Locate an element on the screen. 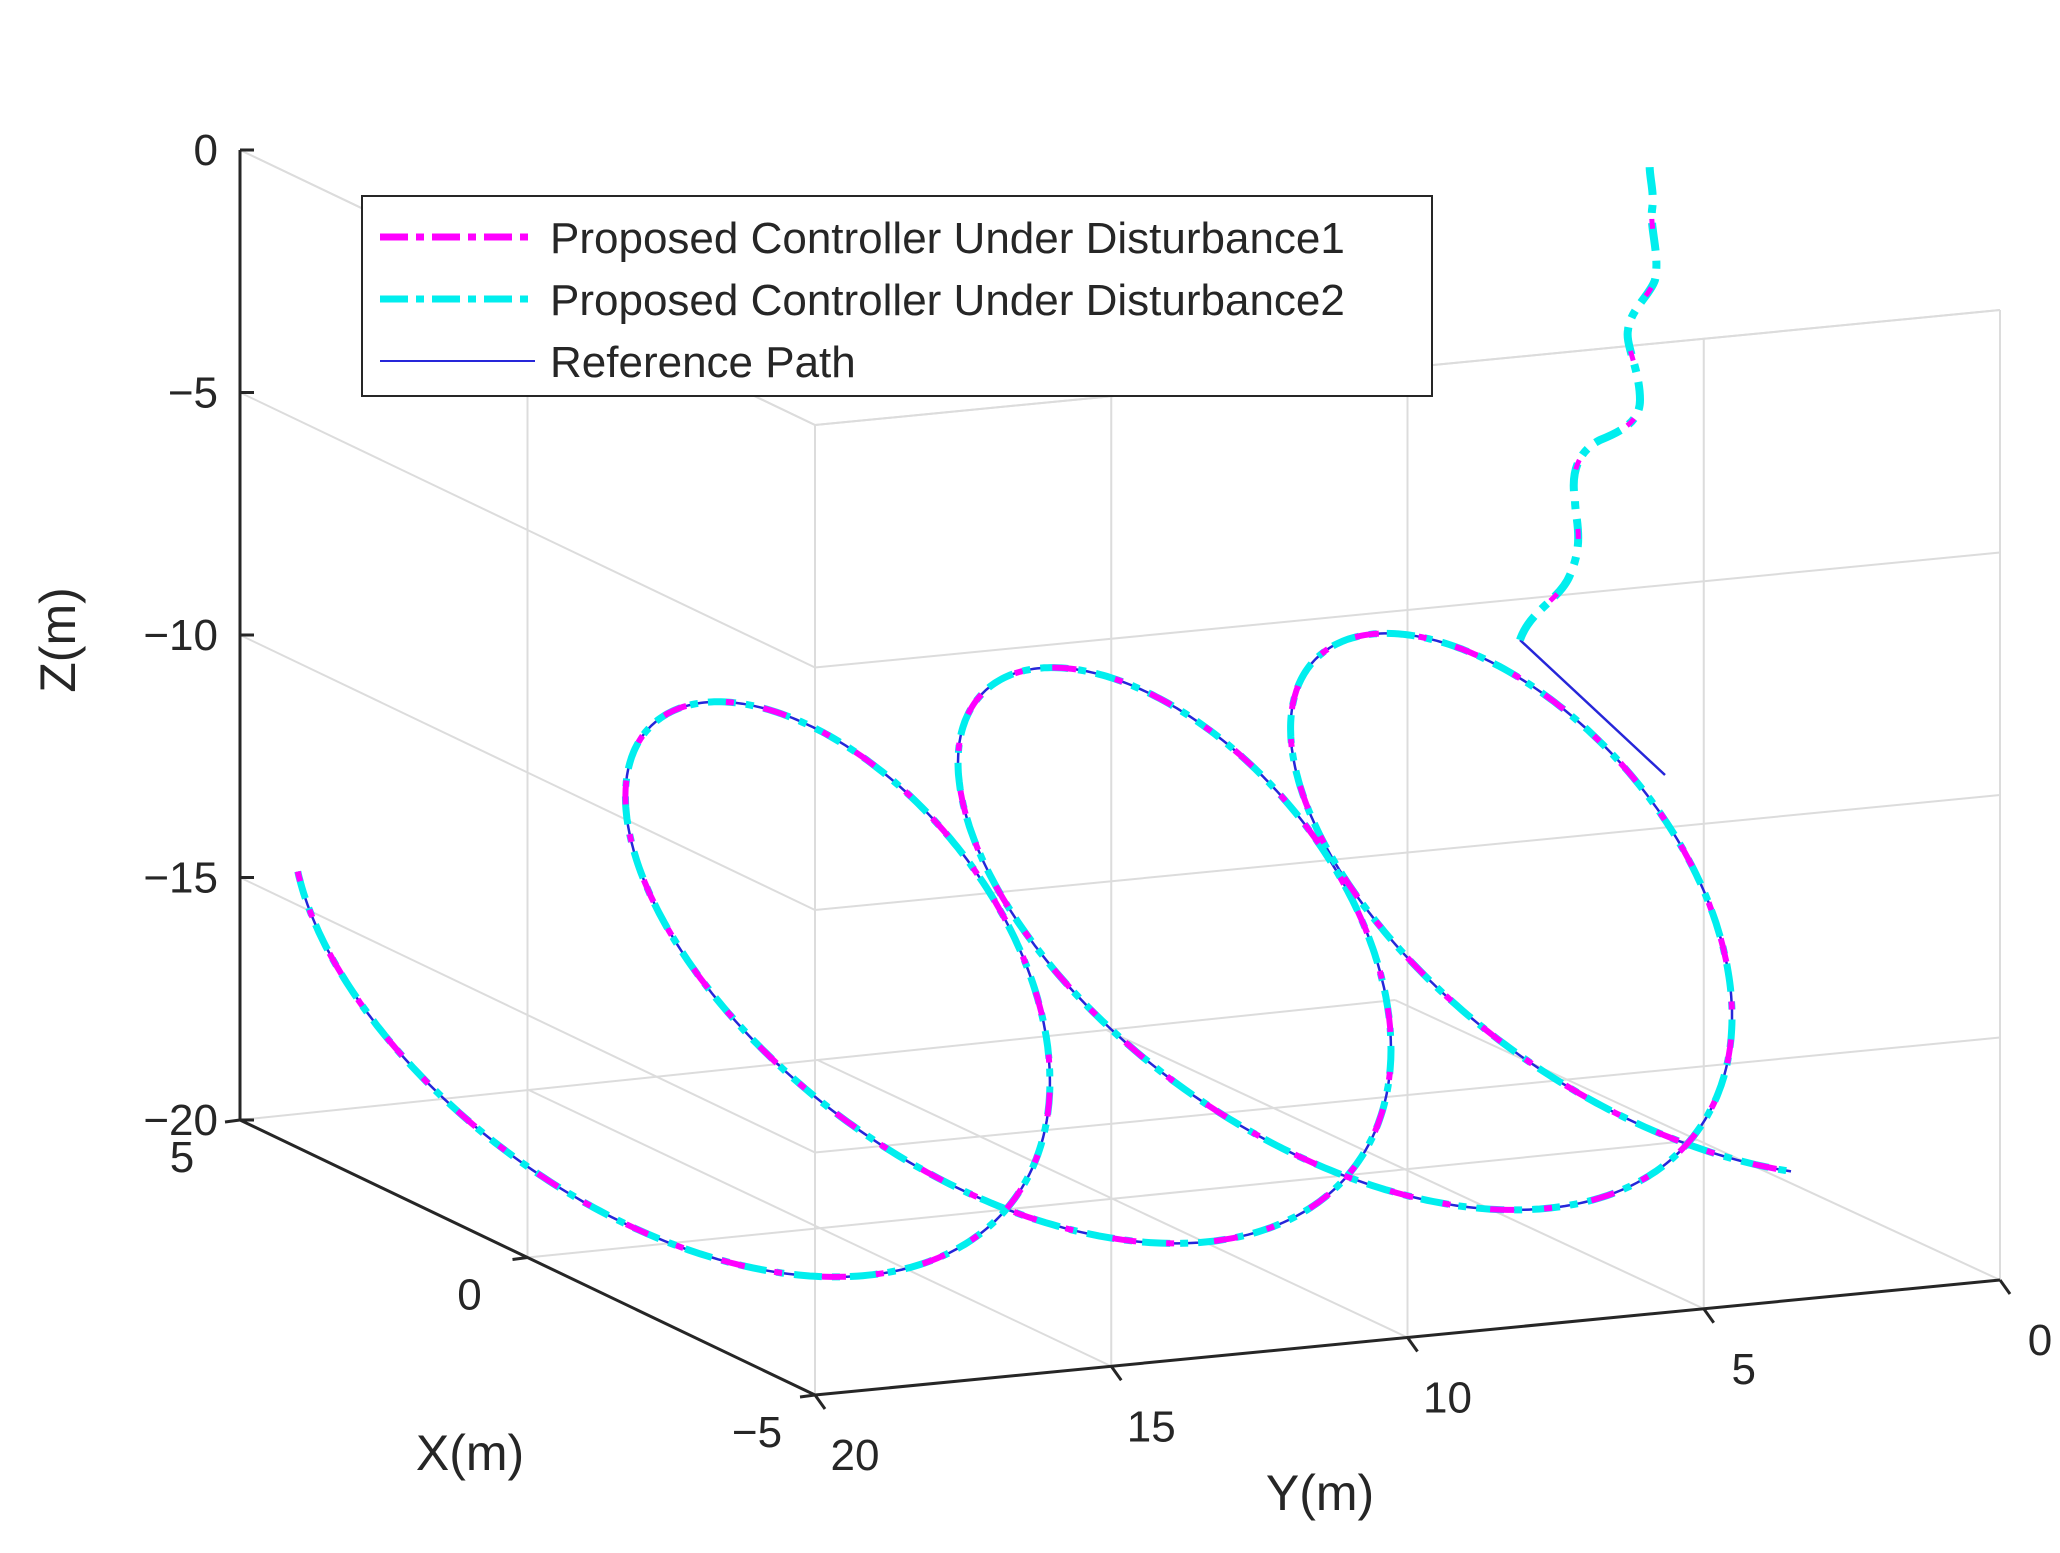  x-axis-label: X(m) is located at coordinates (470, 1453).